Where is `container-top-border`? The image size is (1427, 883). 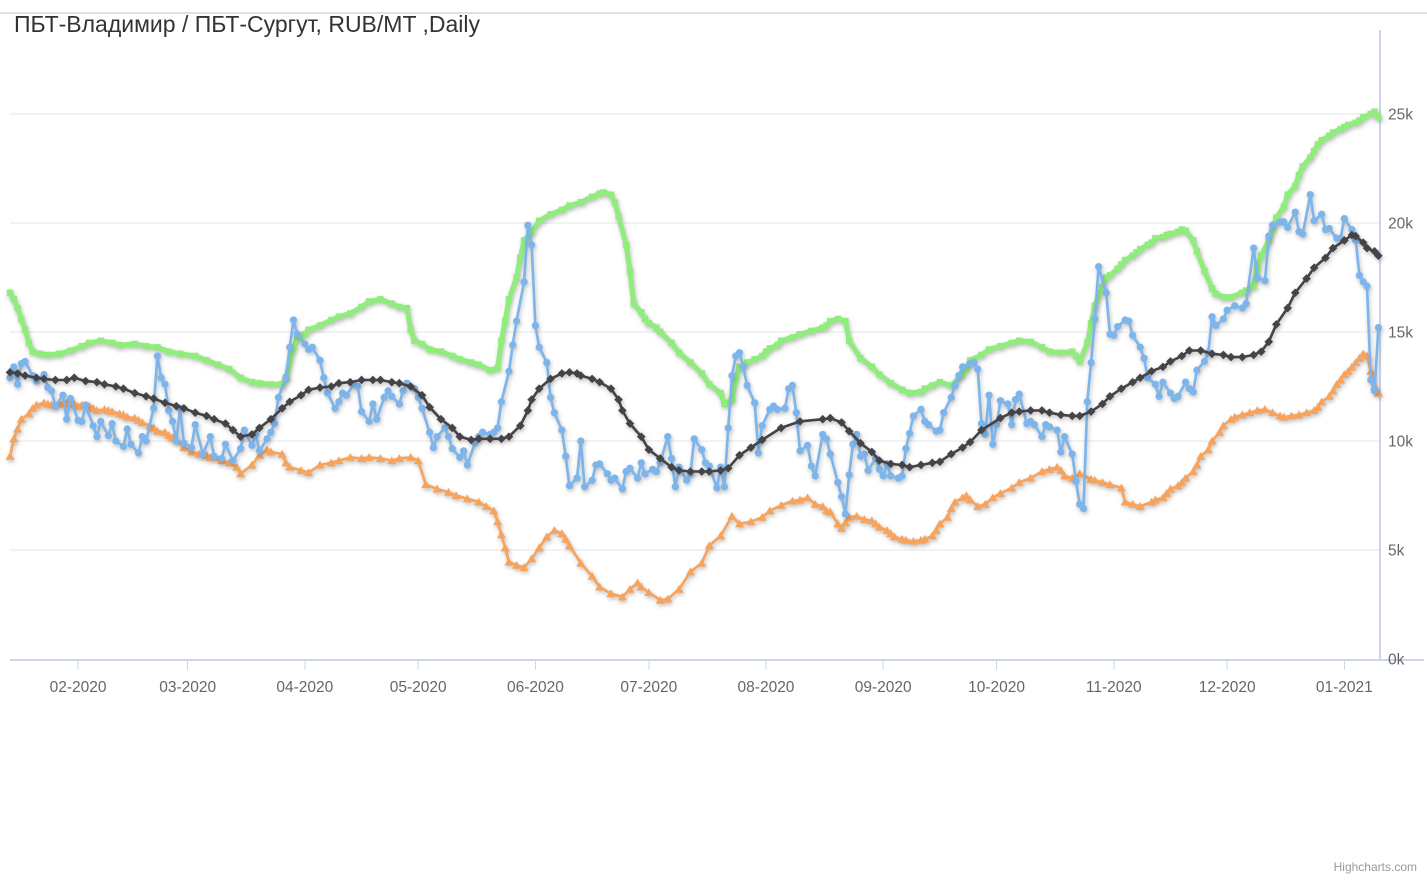
container-top-border is located at coordinates (713, 13).